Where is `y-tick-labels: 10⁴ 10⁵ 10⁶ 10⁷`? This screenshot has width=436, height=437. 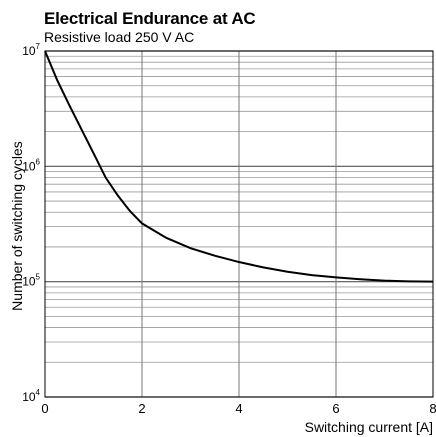
y-tick-labels: 10⁴ 10⁵ 10⁶ 10⁷ is located at coordinates (31, 223).